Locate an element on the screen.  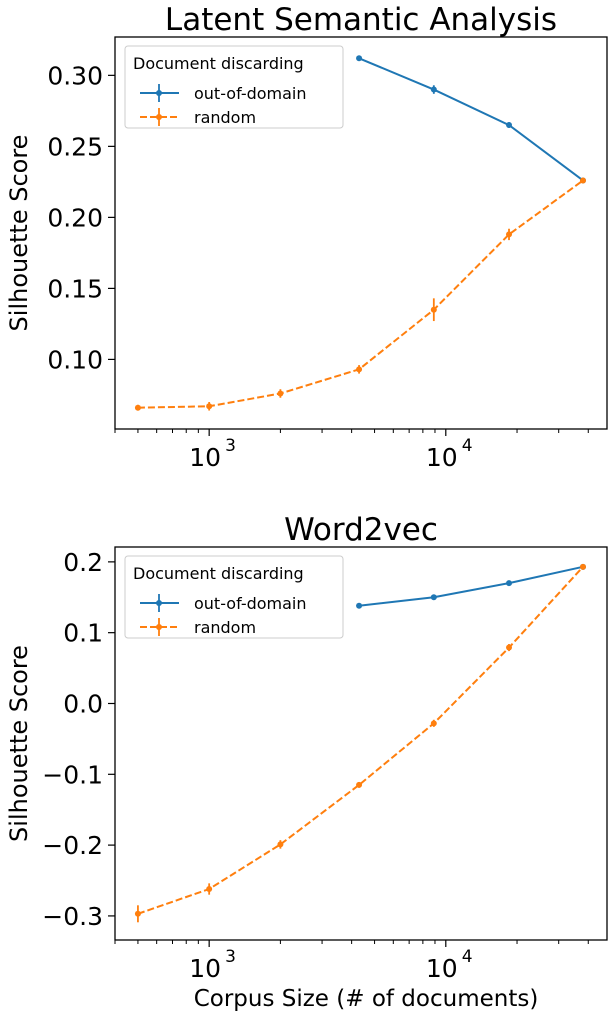
y-tick-label: −0.3 is located at coordinates (72, 916).